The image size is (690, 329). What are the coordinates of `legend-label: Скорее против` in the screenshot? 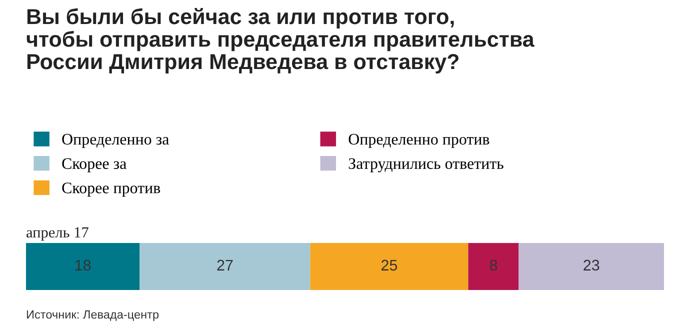 It's located at (111, 189).